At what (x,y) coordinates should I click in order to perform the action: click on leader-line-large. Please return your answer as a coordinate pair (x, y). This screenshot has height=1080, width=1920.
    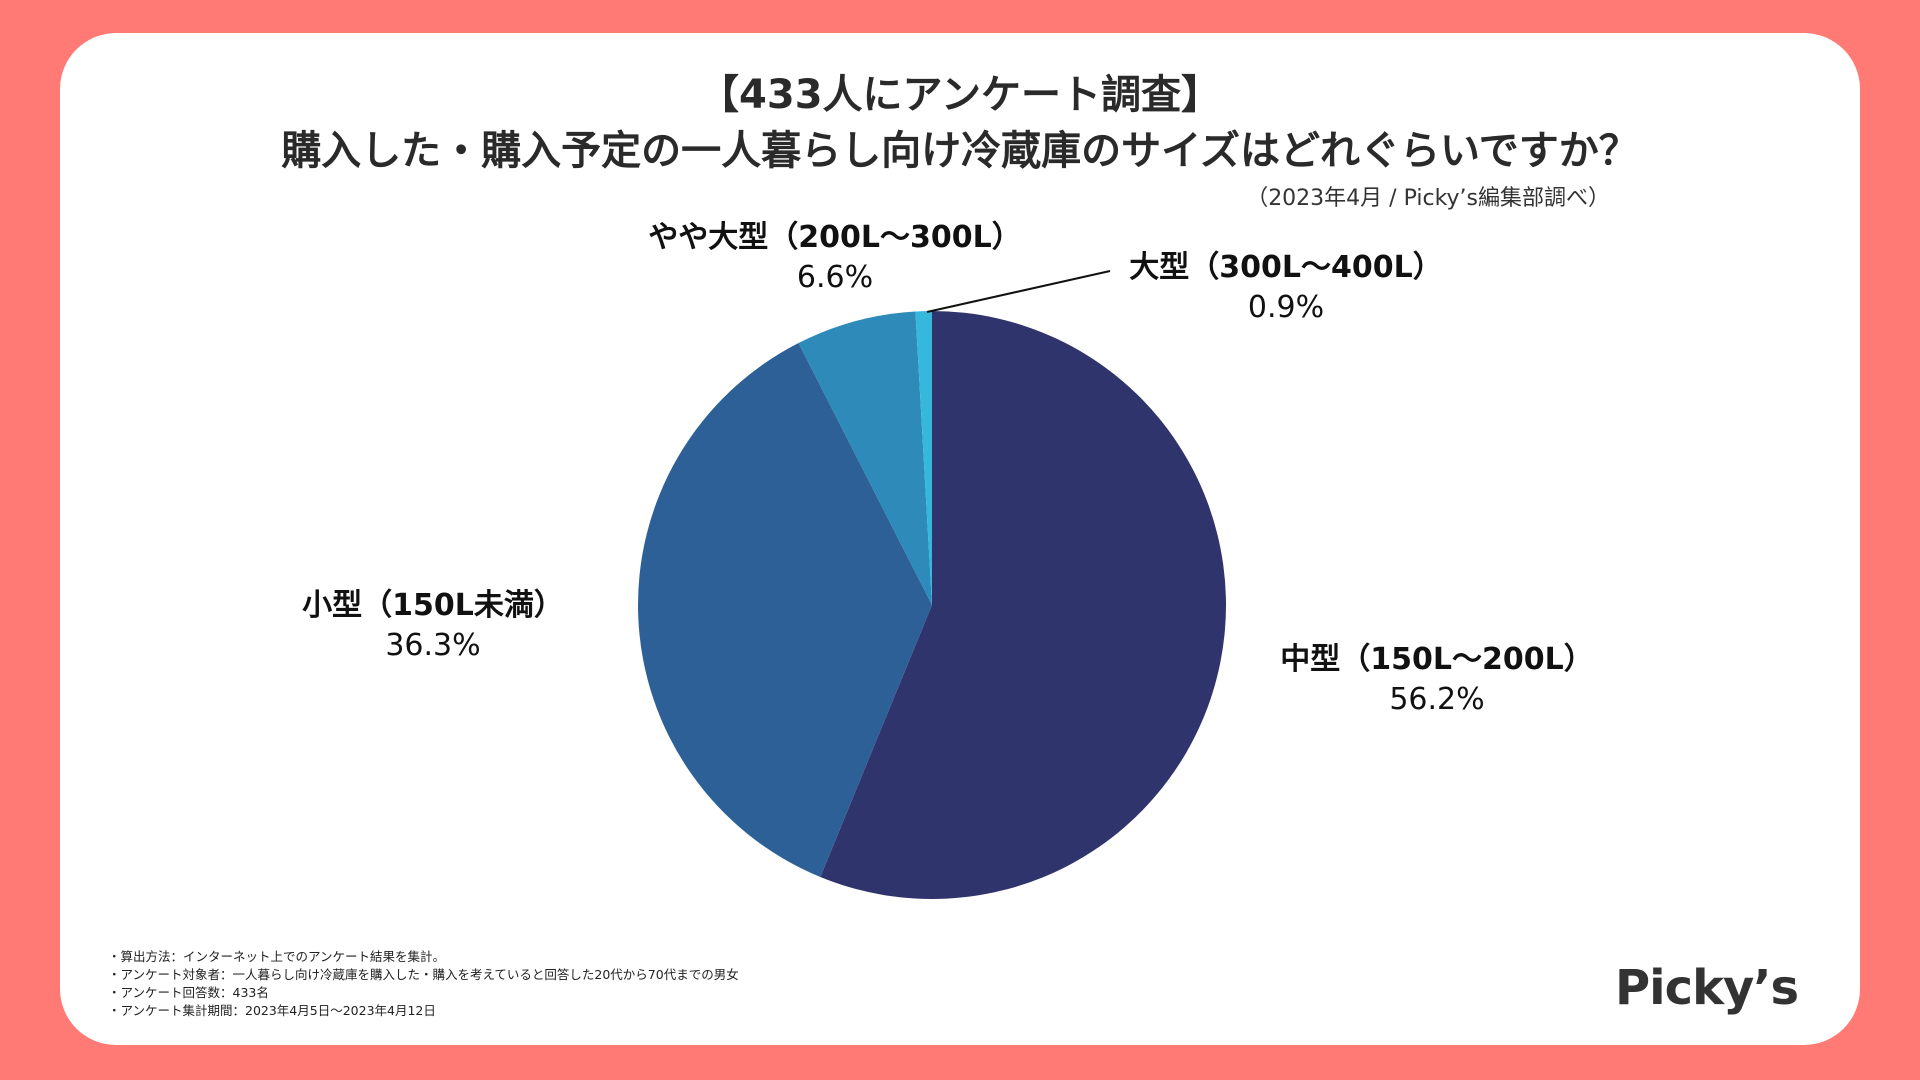
    Looking at the image, I should click on (1018, 291).